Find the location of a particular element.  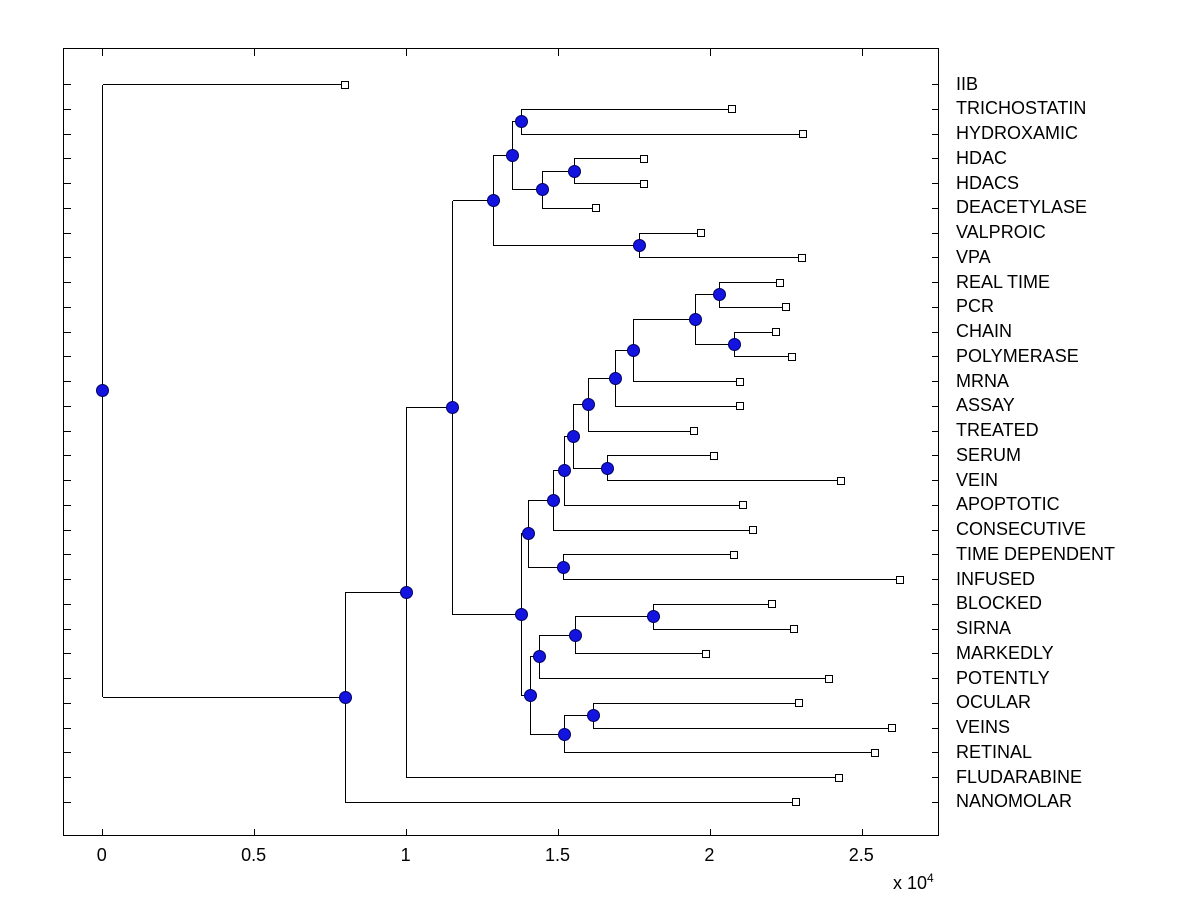

leaf-label: VALPROIC is located at coordinates (1001, 232).